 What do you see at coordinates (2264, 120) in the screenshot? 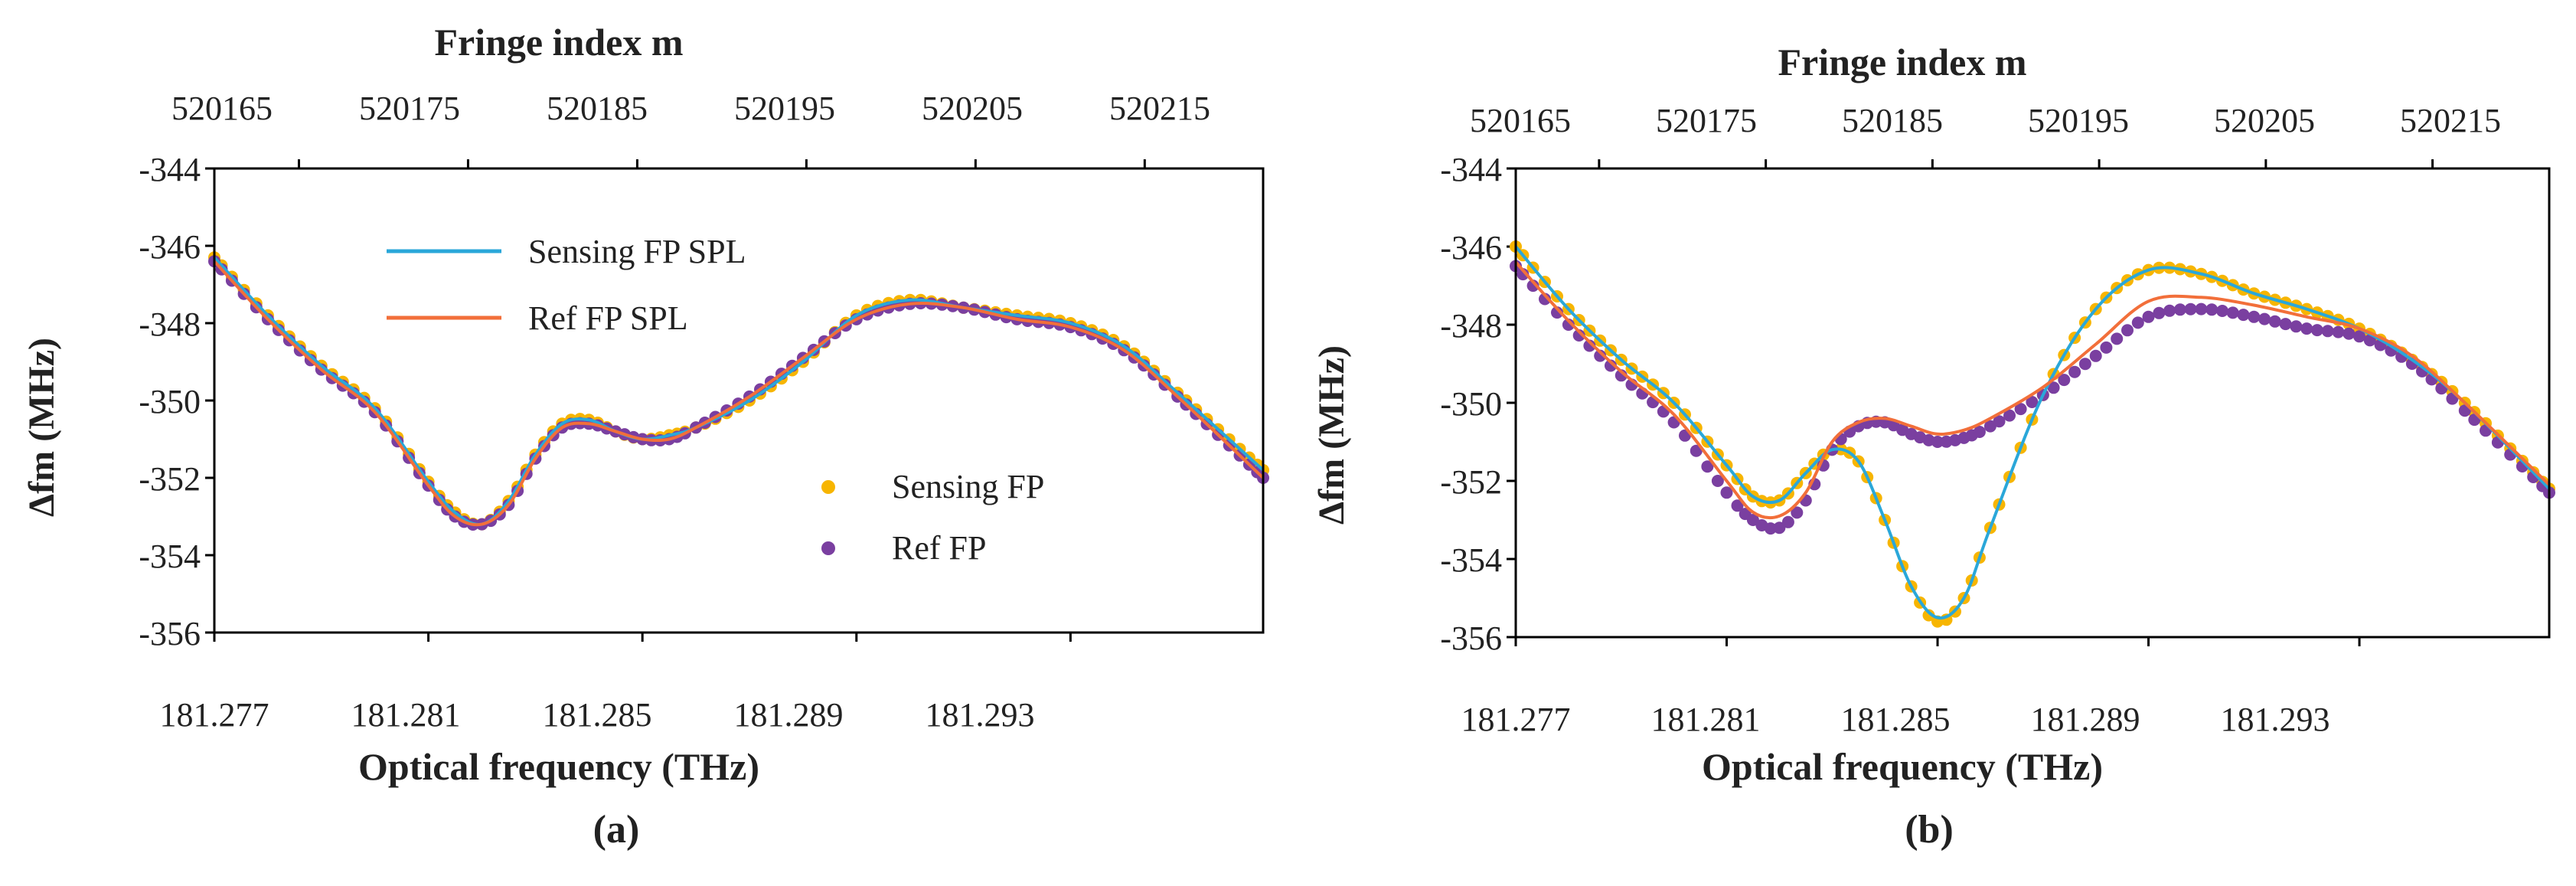
I see `panel-b-top-tick: 520205` at bounding box center [2264, 120].